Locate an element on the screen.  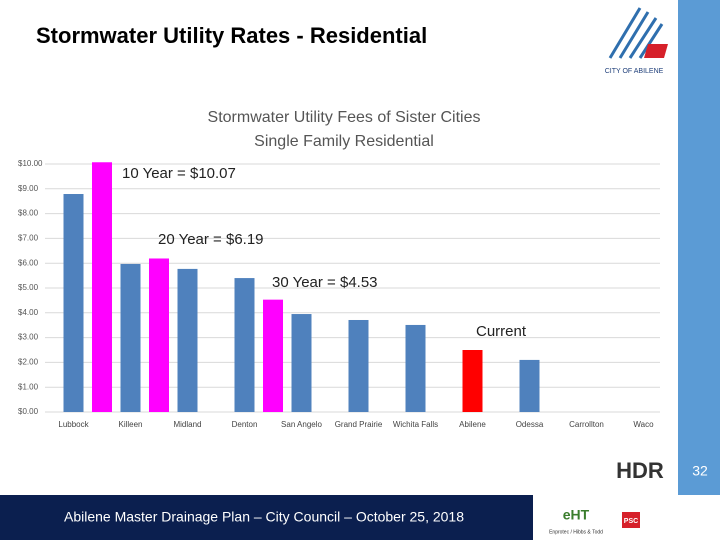
page-number: 32 is located at coordinates (700, 471).